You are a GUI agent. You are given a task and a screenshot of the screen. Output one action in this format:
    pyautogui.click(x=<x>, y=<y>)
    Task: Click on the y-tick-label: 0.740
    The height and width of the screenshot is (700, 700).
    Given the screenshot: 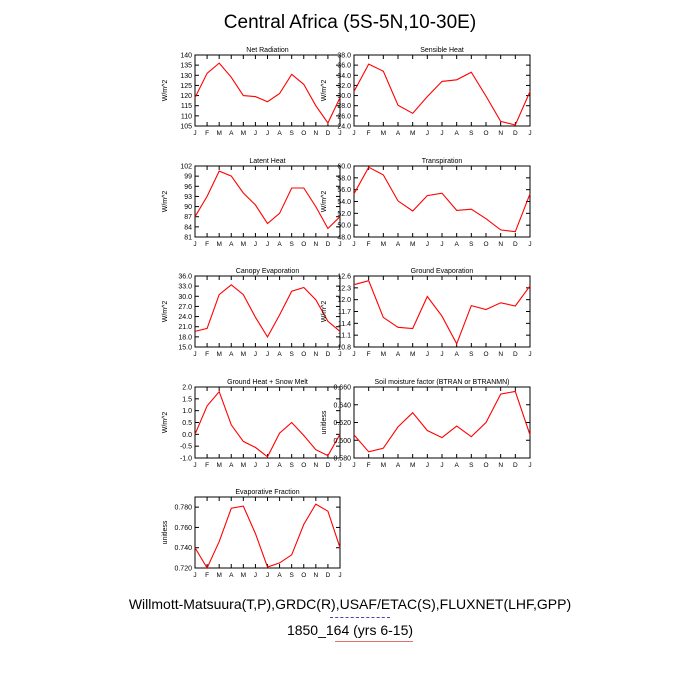 What is the action you would take?
    pyautogui.click(x=183, y=548)
    